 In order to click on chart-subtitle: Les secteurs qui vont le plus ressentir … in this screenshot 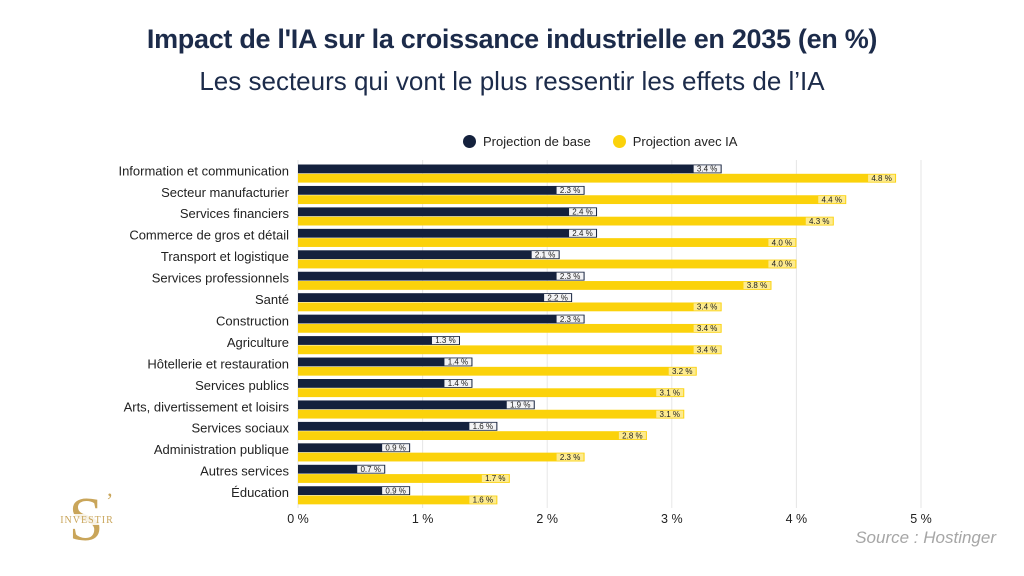, I will do `click(512, 81)`.